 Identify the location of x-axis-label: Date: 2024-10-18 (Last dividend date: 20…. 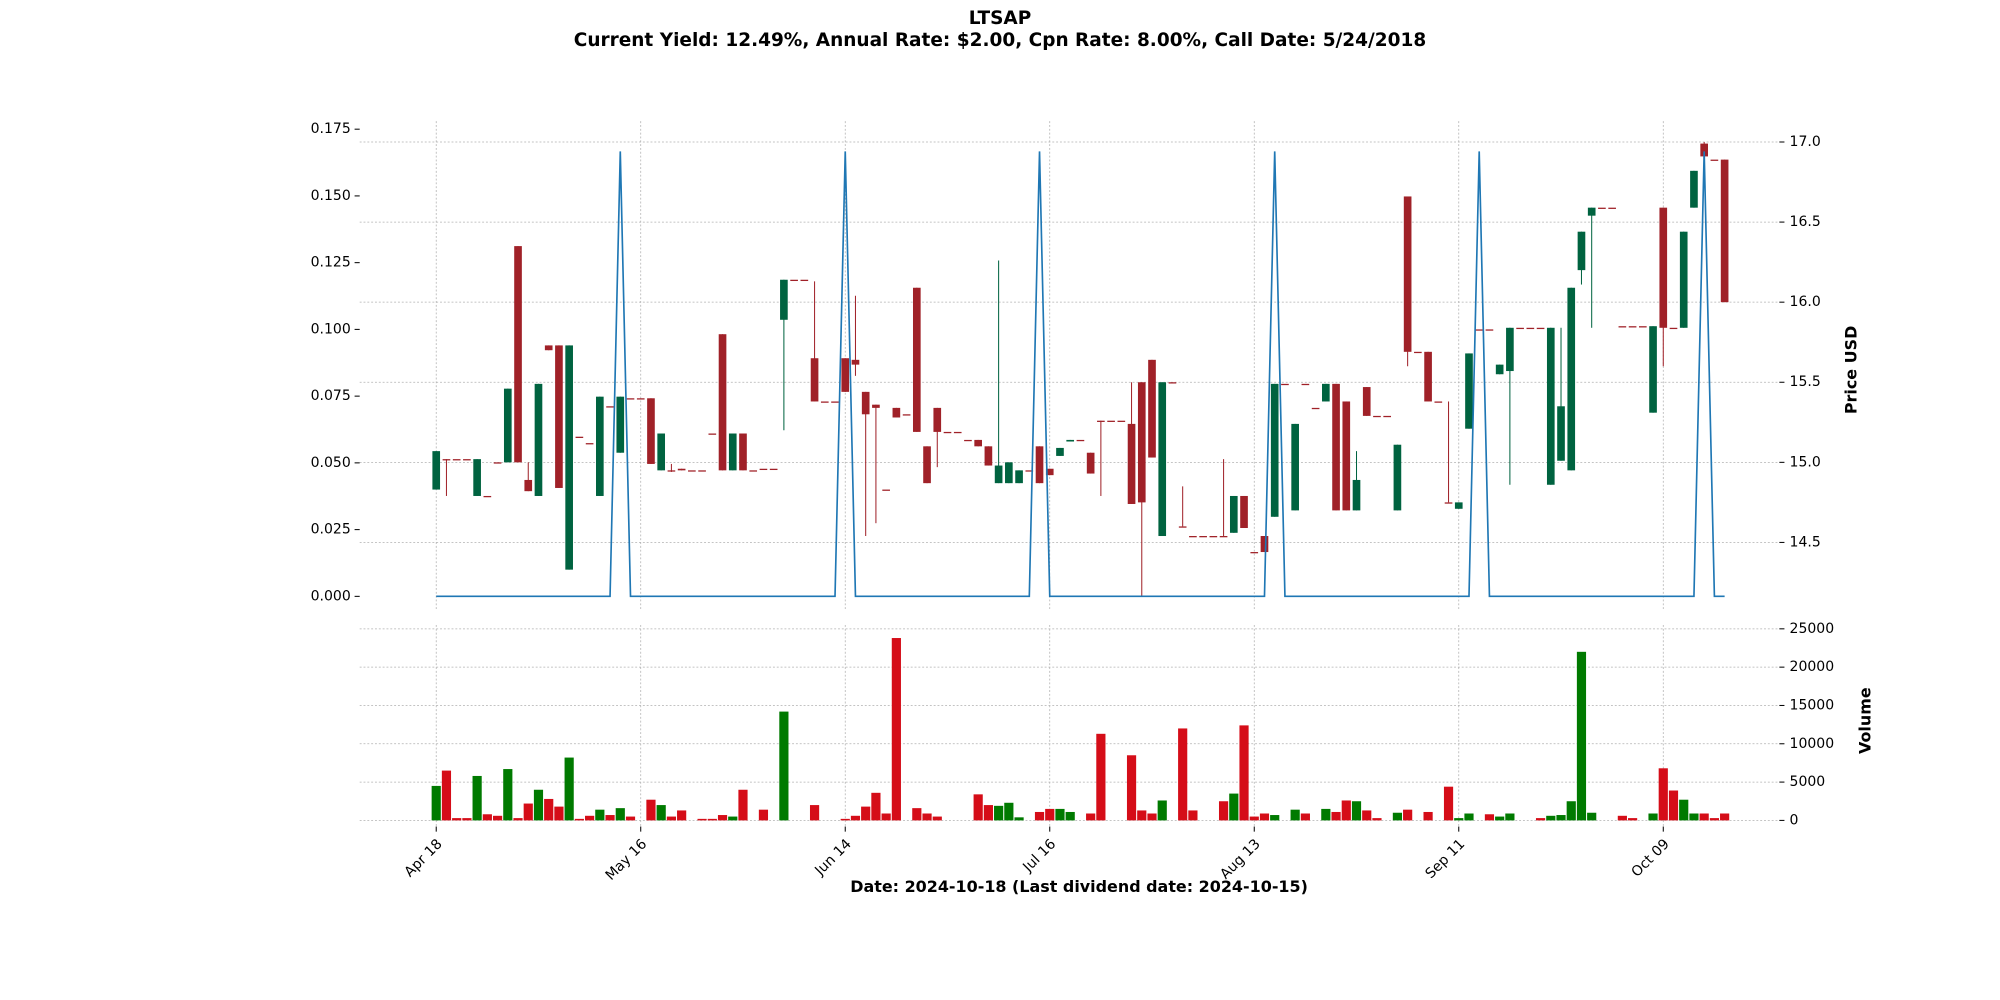
(1079, 886).